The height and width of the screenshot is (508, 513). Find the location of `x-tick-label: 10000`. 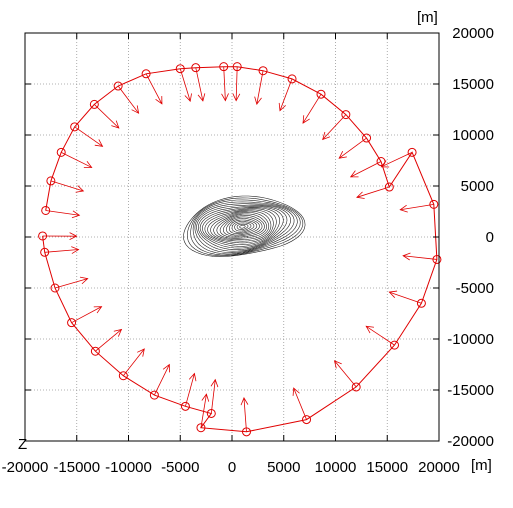

x-tick-label: 10000 is located at coordinates (336, 467).